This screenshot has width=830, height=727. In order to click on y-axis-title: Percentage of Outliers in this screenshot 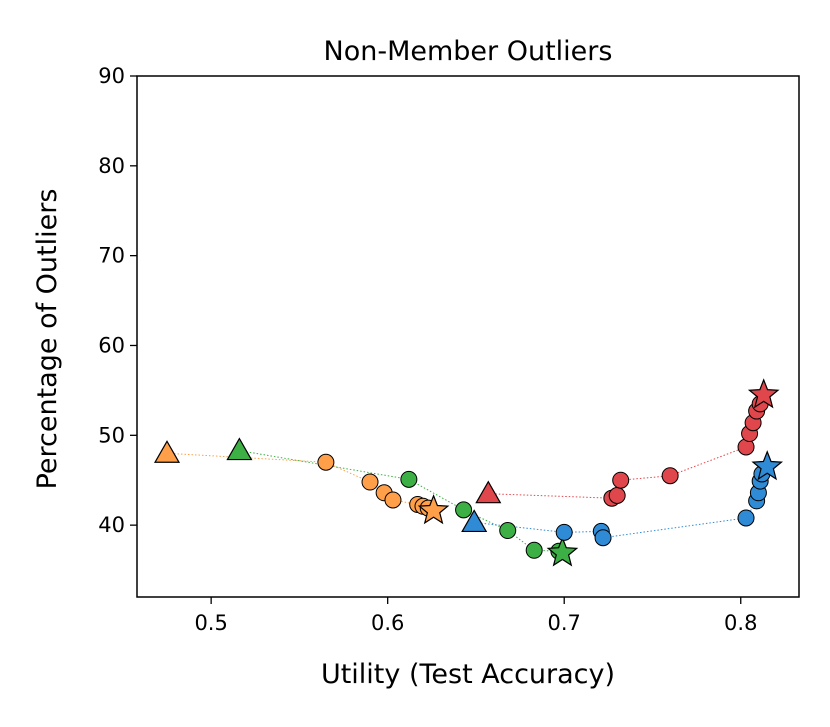, I will do `click(47, 339)`.